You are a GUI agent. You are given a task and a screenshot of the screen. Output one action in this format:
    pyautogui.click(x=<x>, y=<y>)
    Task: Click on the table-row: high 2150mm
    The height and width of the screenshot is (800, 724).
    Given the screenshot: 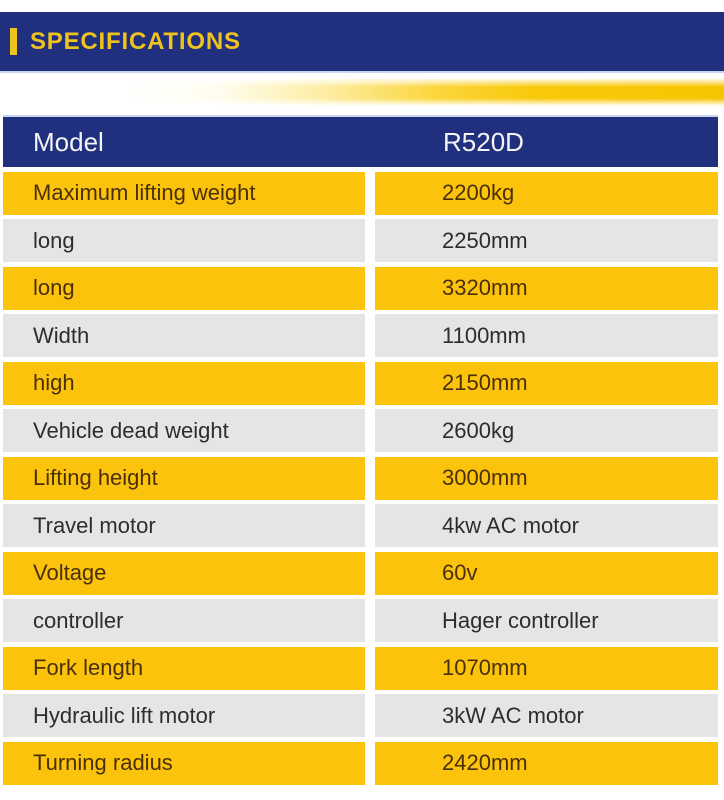 What is the action you would take?
    pyautogui.click(x=360, y=383)
    